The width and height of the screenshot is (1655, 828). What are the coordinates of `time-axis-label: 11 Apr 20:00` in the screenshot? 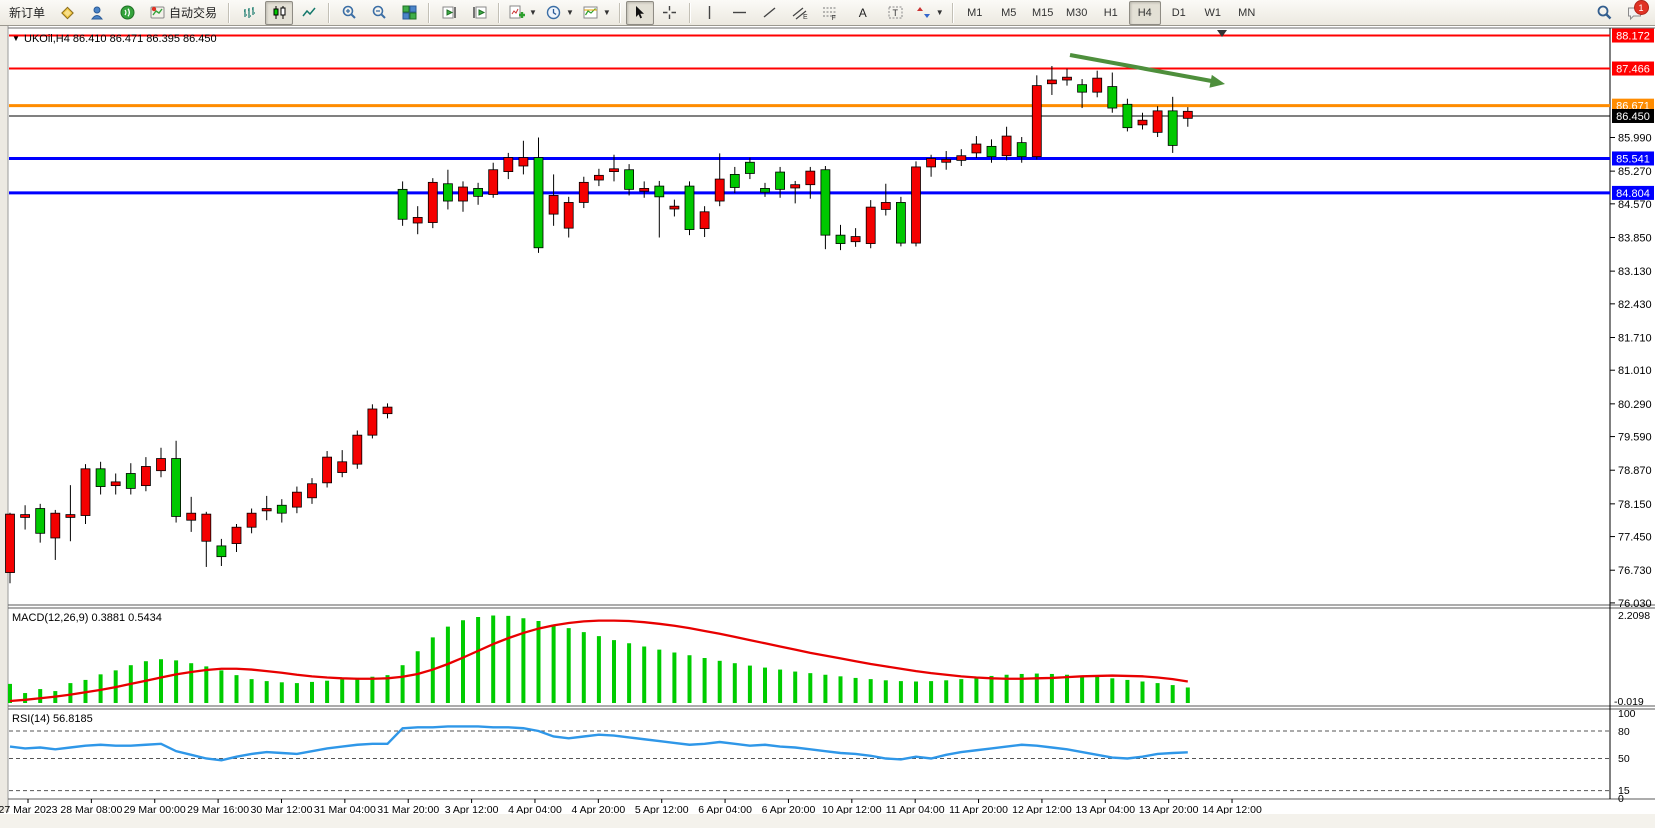 It's located at (978, 810).